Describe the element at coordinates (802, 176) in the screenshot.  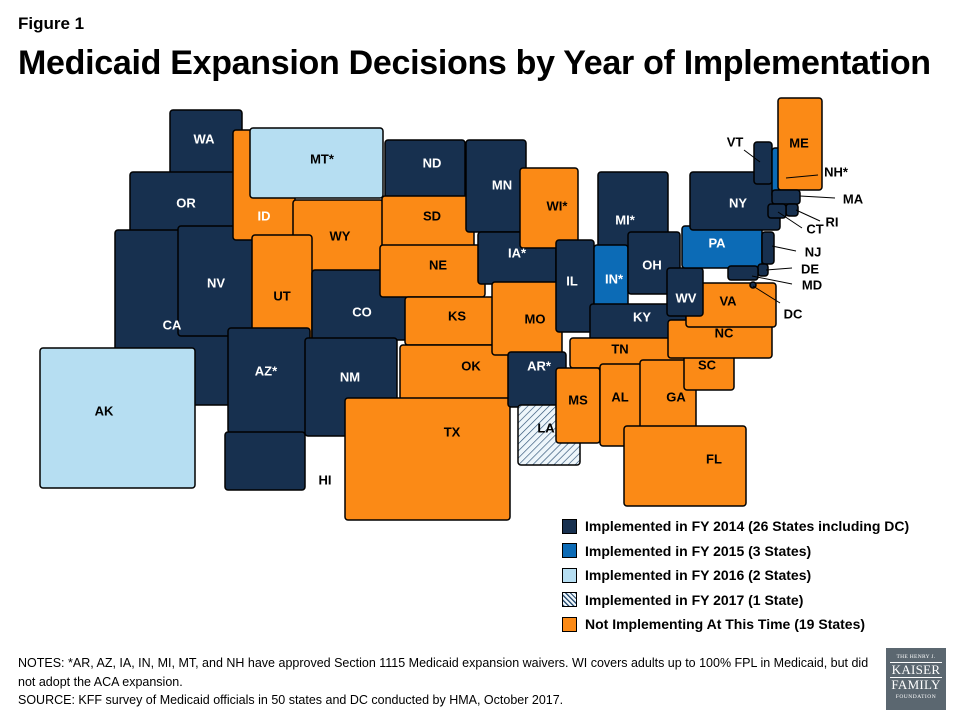
I see `leader-line-nh` at that location.